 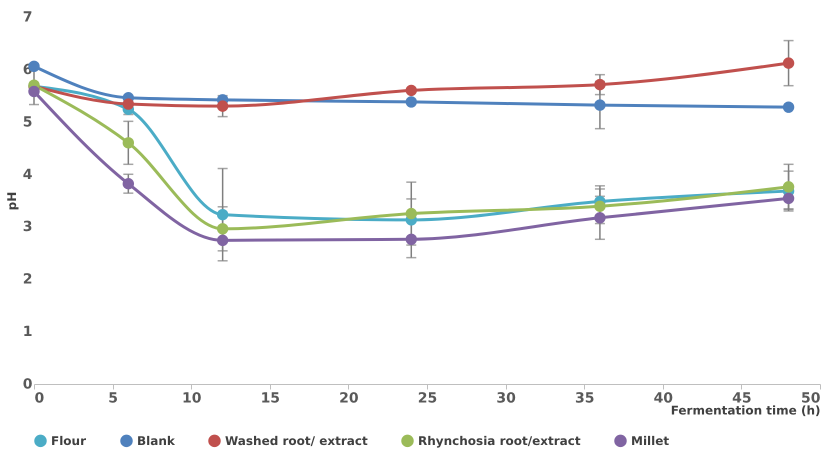 I want to click on x-tick-label: 15, so click(x=270, y=398).